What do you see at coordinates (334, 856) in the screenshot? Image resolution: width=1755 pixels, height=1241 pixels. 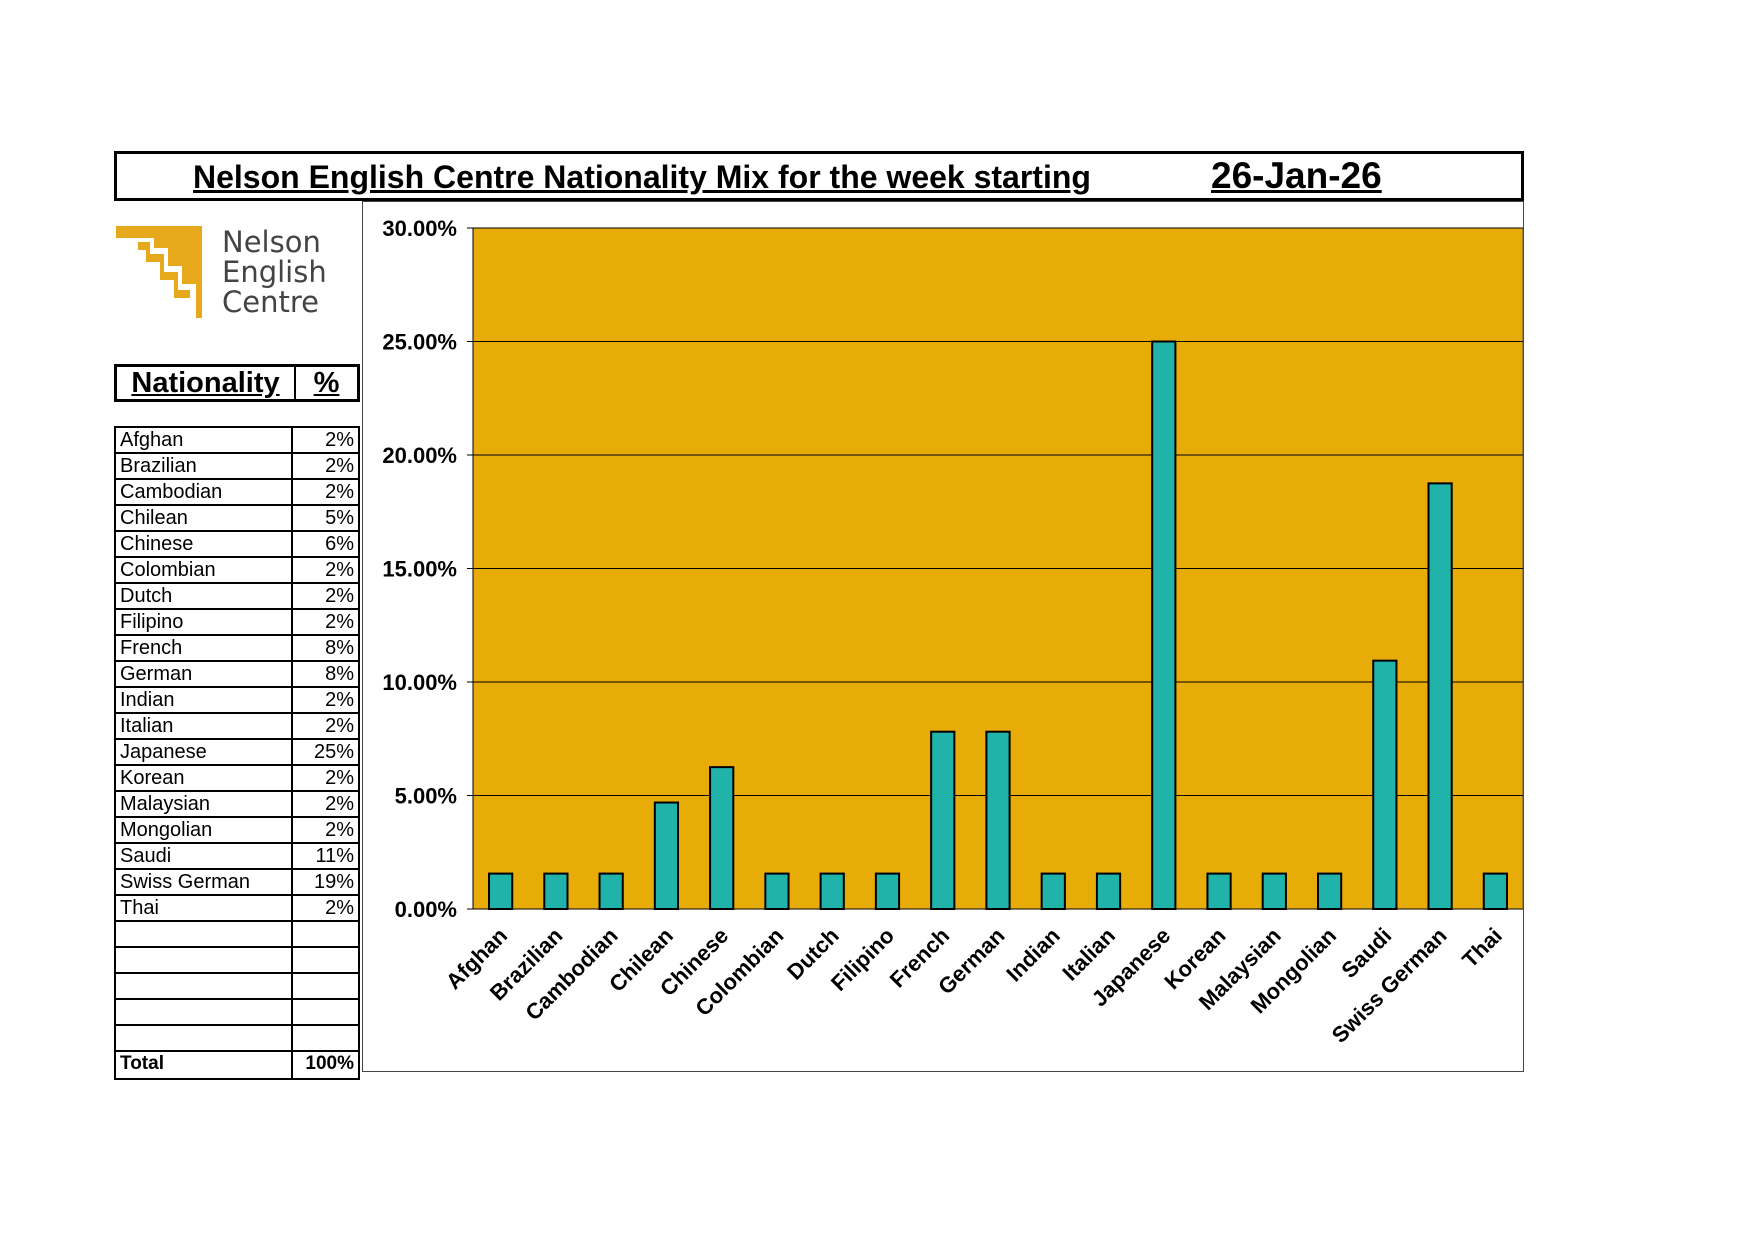 I see `percent-cell: 11%` at bounding box center [334, 856].